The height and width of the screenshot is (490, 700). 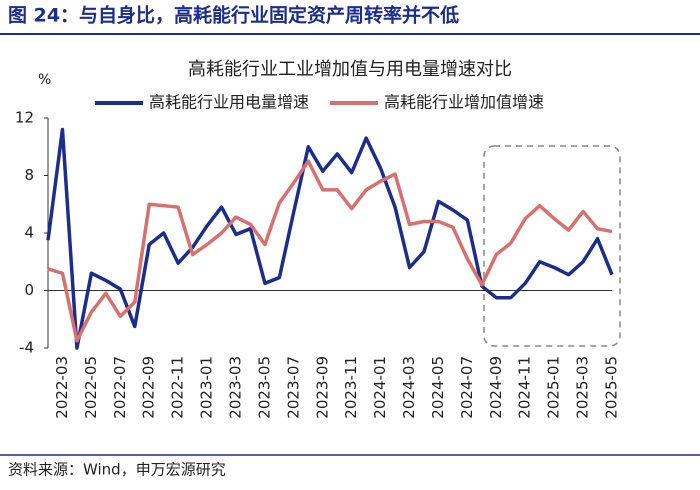 What do you see at coordinates (552, 246) in the screenshot?
I see `highlight-box` at bounding box center [552, 246].